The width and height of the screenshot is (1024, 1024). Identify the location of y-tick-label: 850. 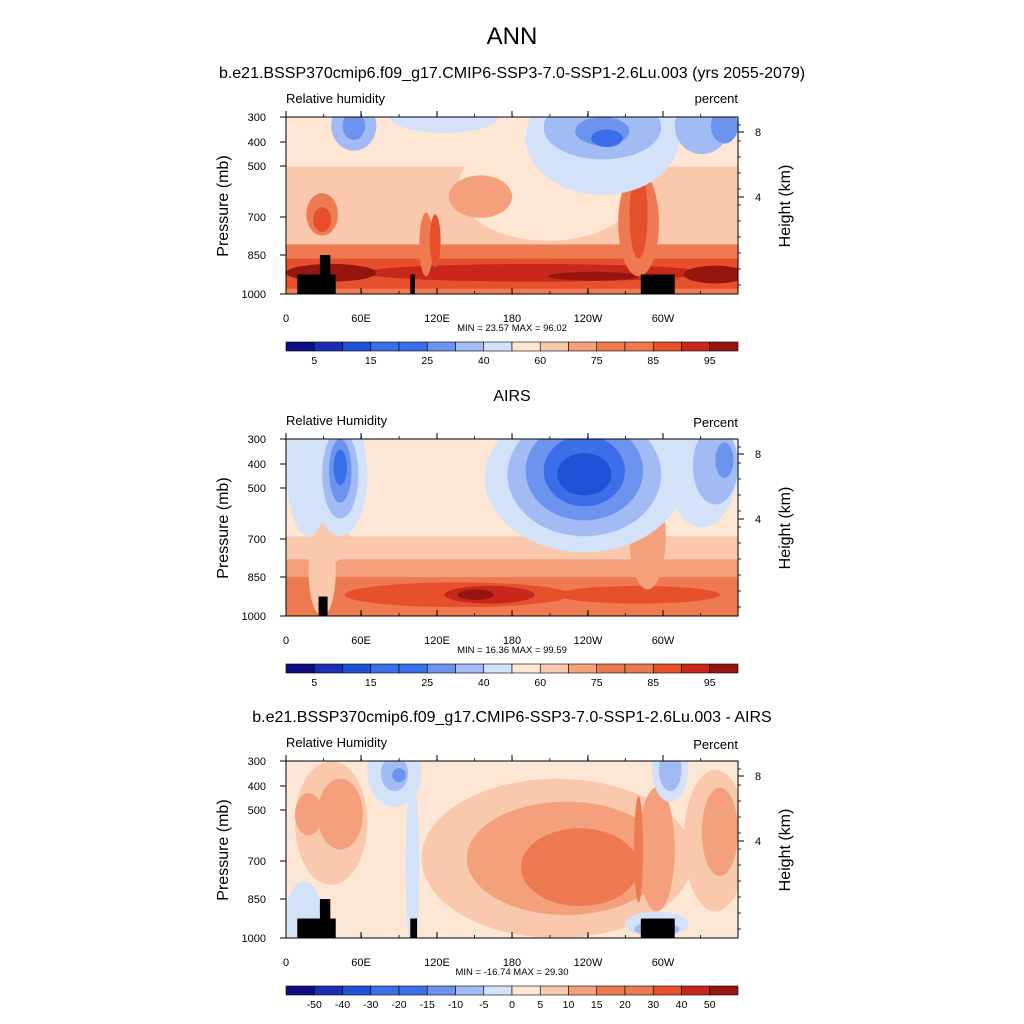
(257, 256).